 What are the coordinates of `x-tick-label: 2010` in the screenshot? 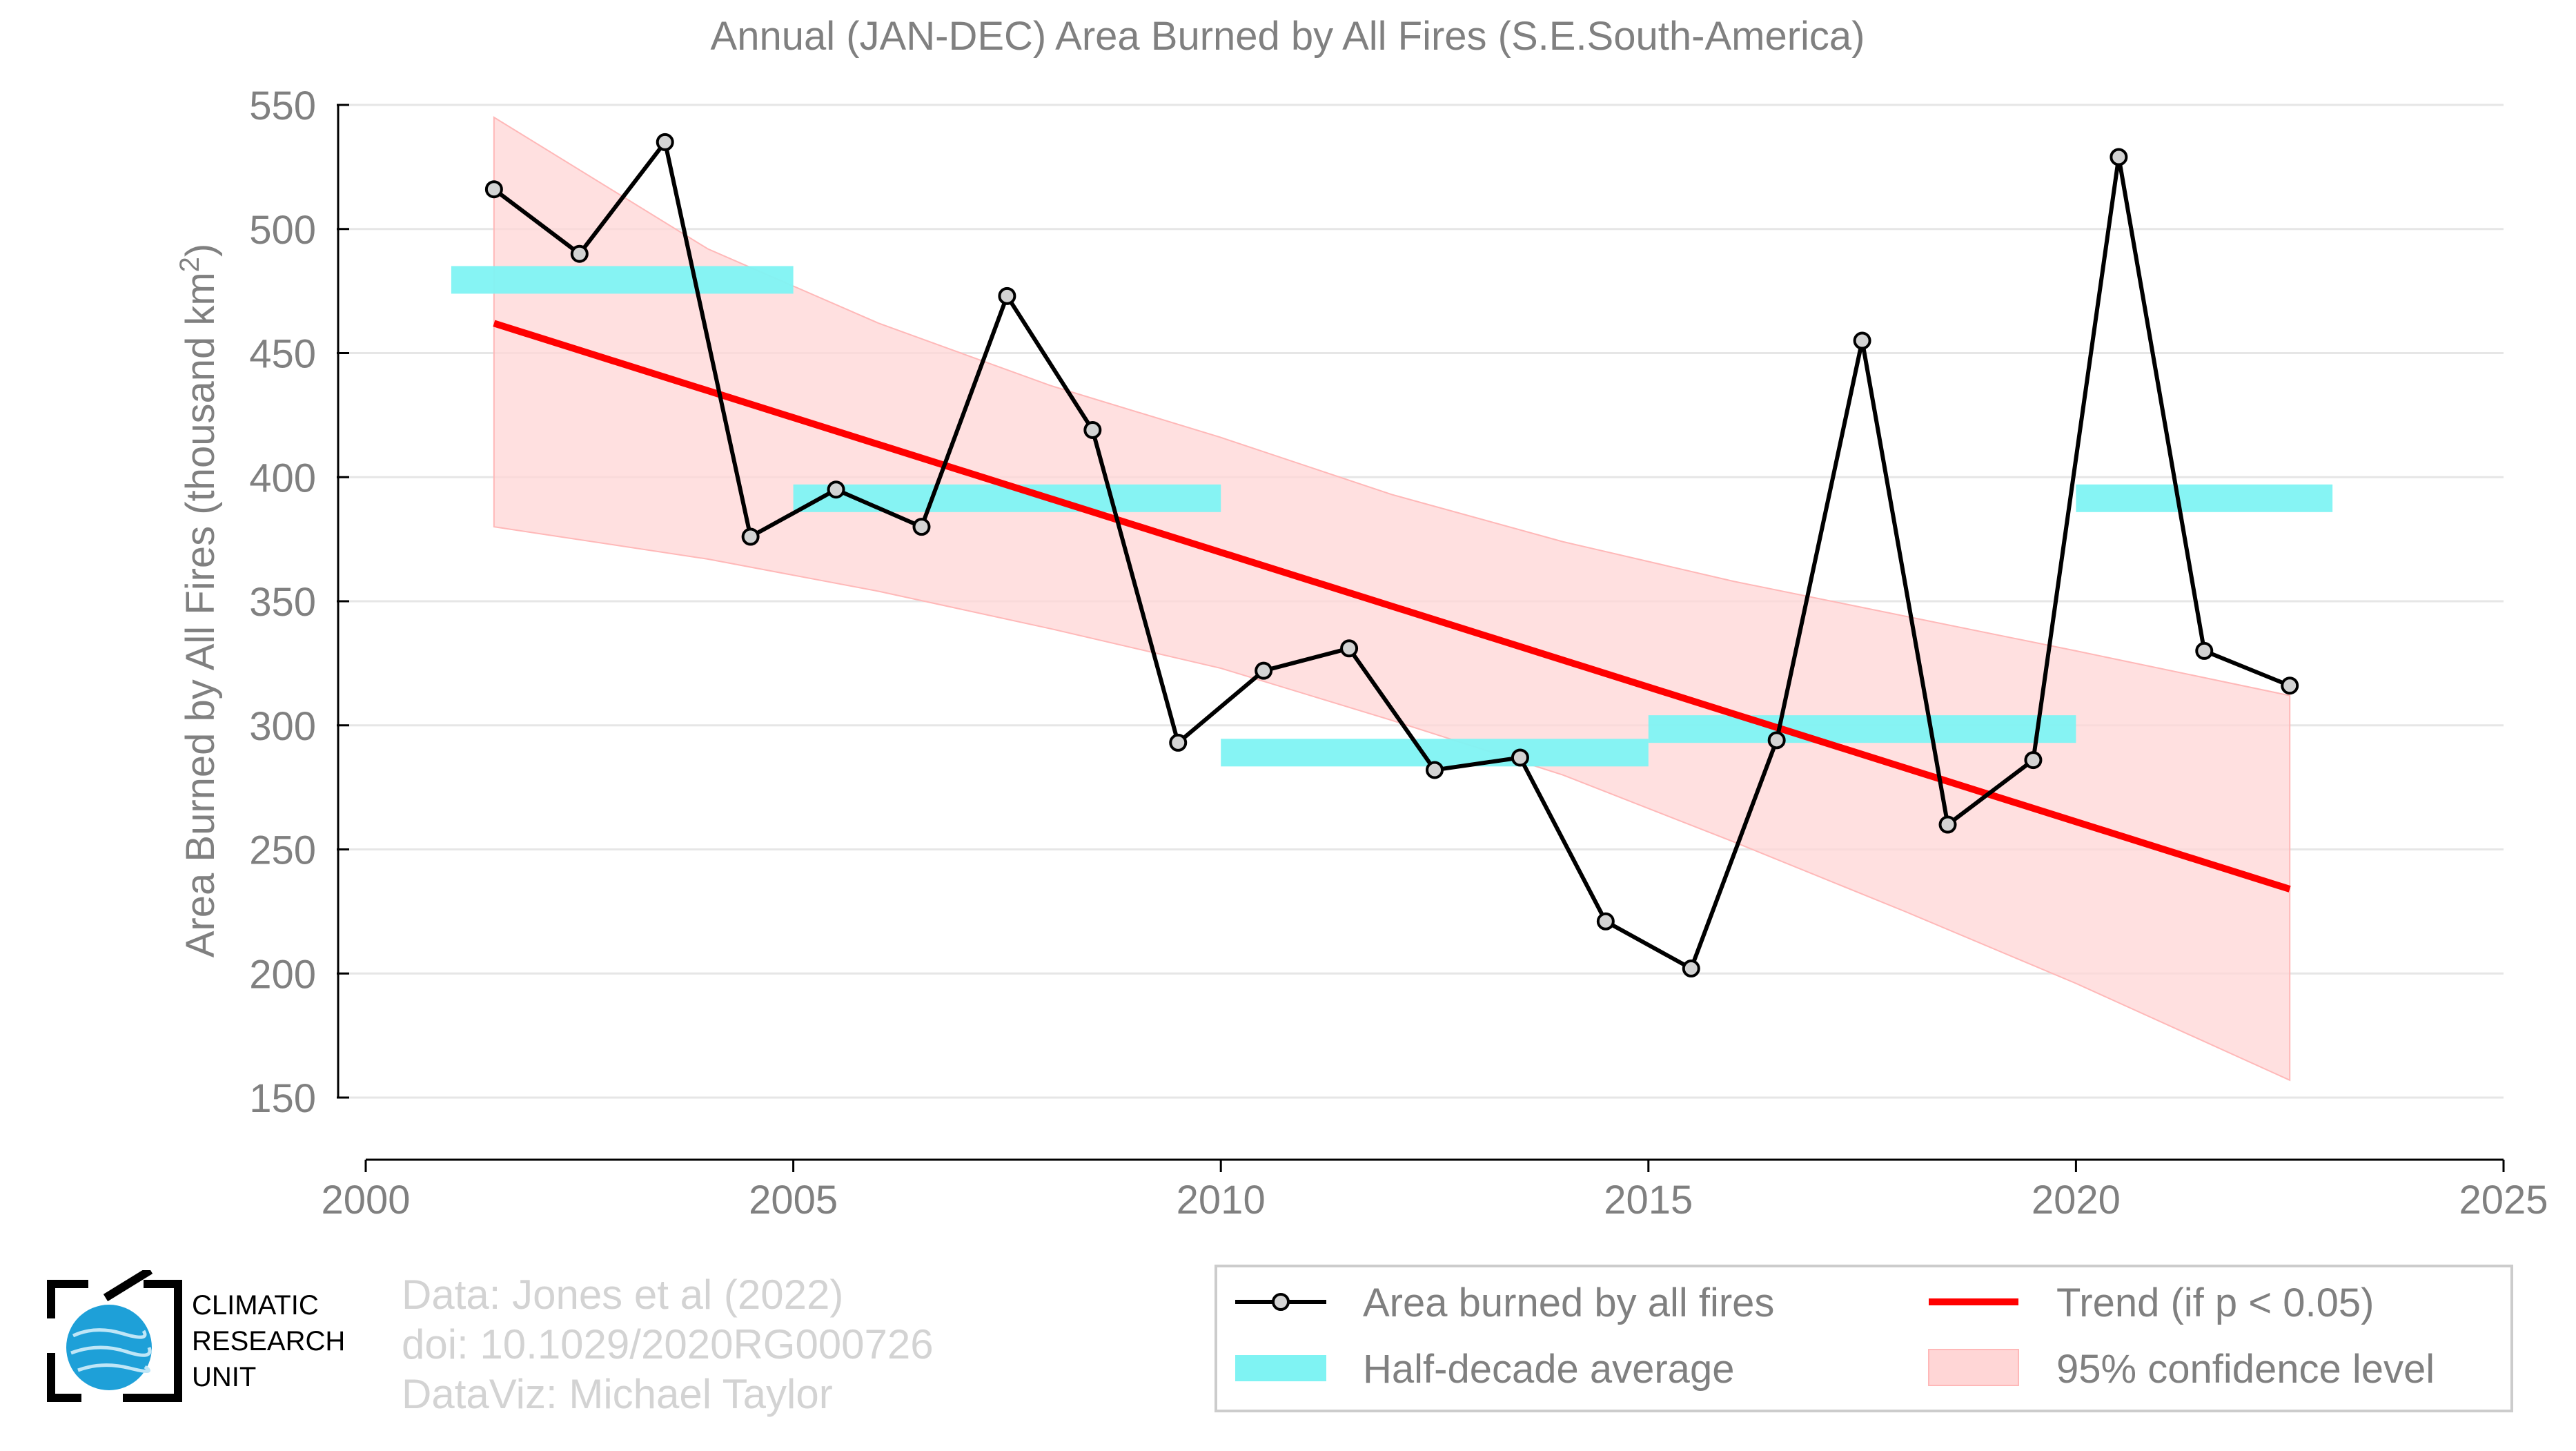 It's located at (1221, 1201).